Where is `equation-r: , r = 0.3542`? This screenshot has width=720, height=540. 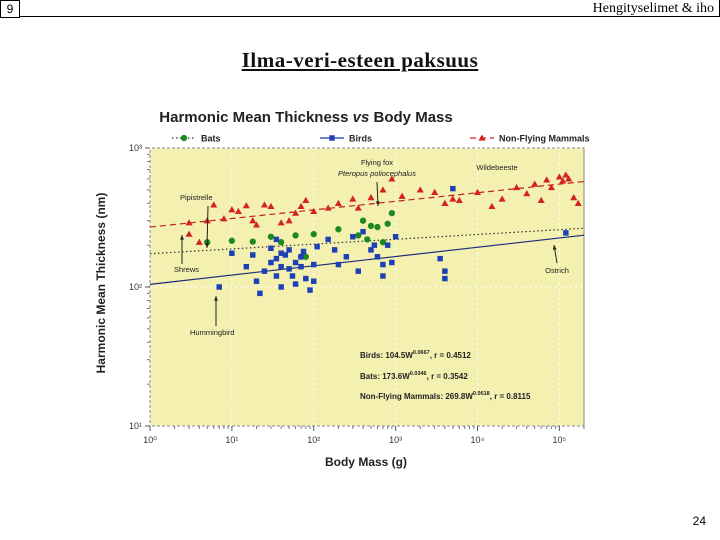 equation-r: , r = 0.3542 is located at coordinates (448, 376).